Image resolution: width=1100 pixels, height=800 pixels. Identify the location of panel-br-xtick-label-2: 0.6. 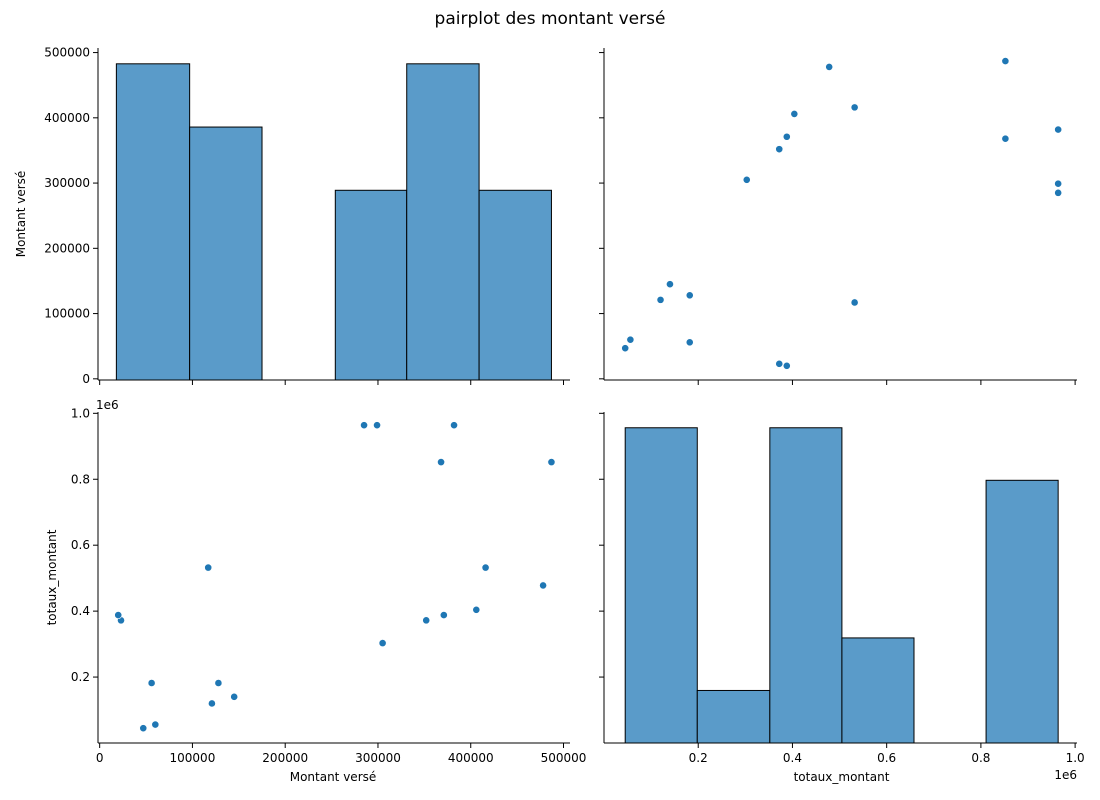
(886, 758).